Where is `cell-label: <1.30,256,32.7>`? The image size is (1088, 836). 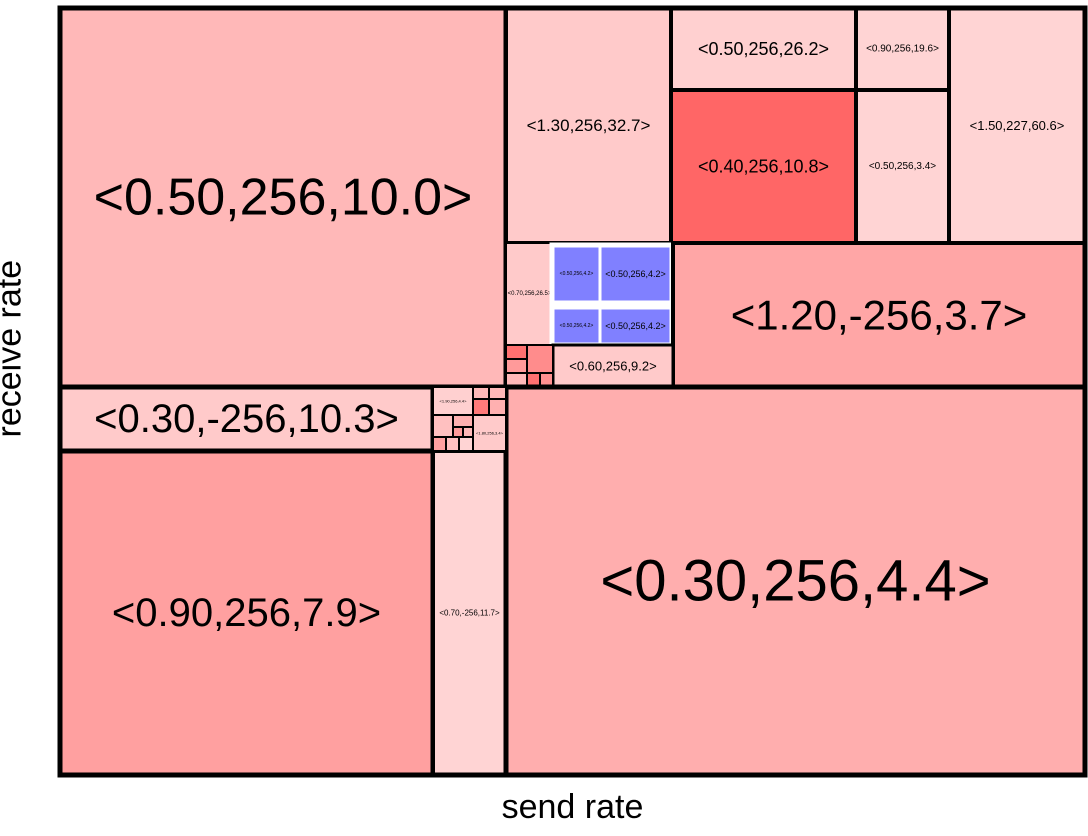
cell-label: <1.30,256,32.7> is located at coordinates (589, 125).